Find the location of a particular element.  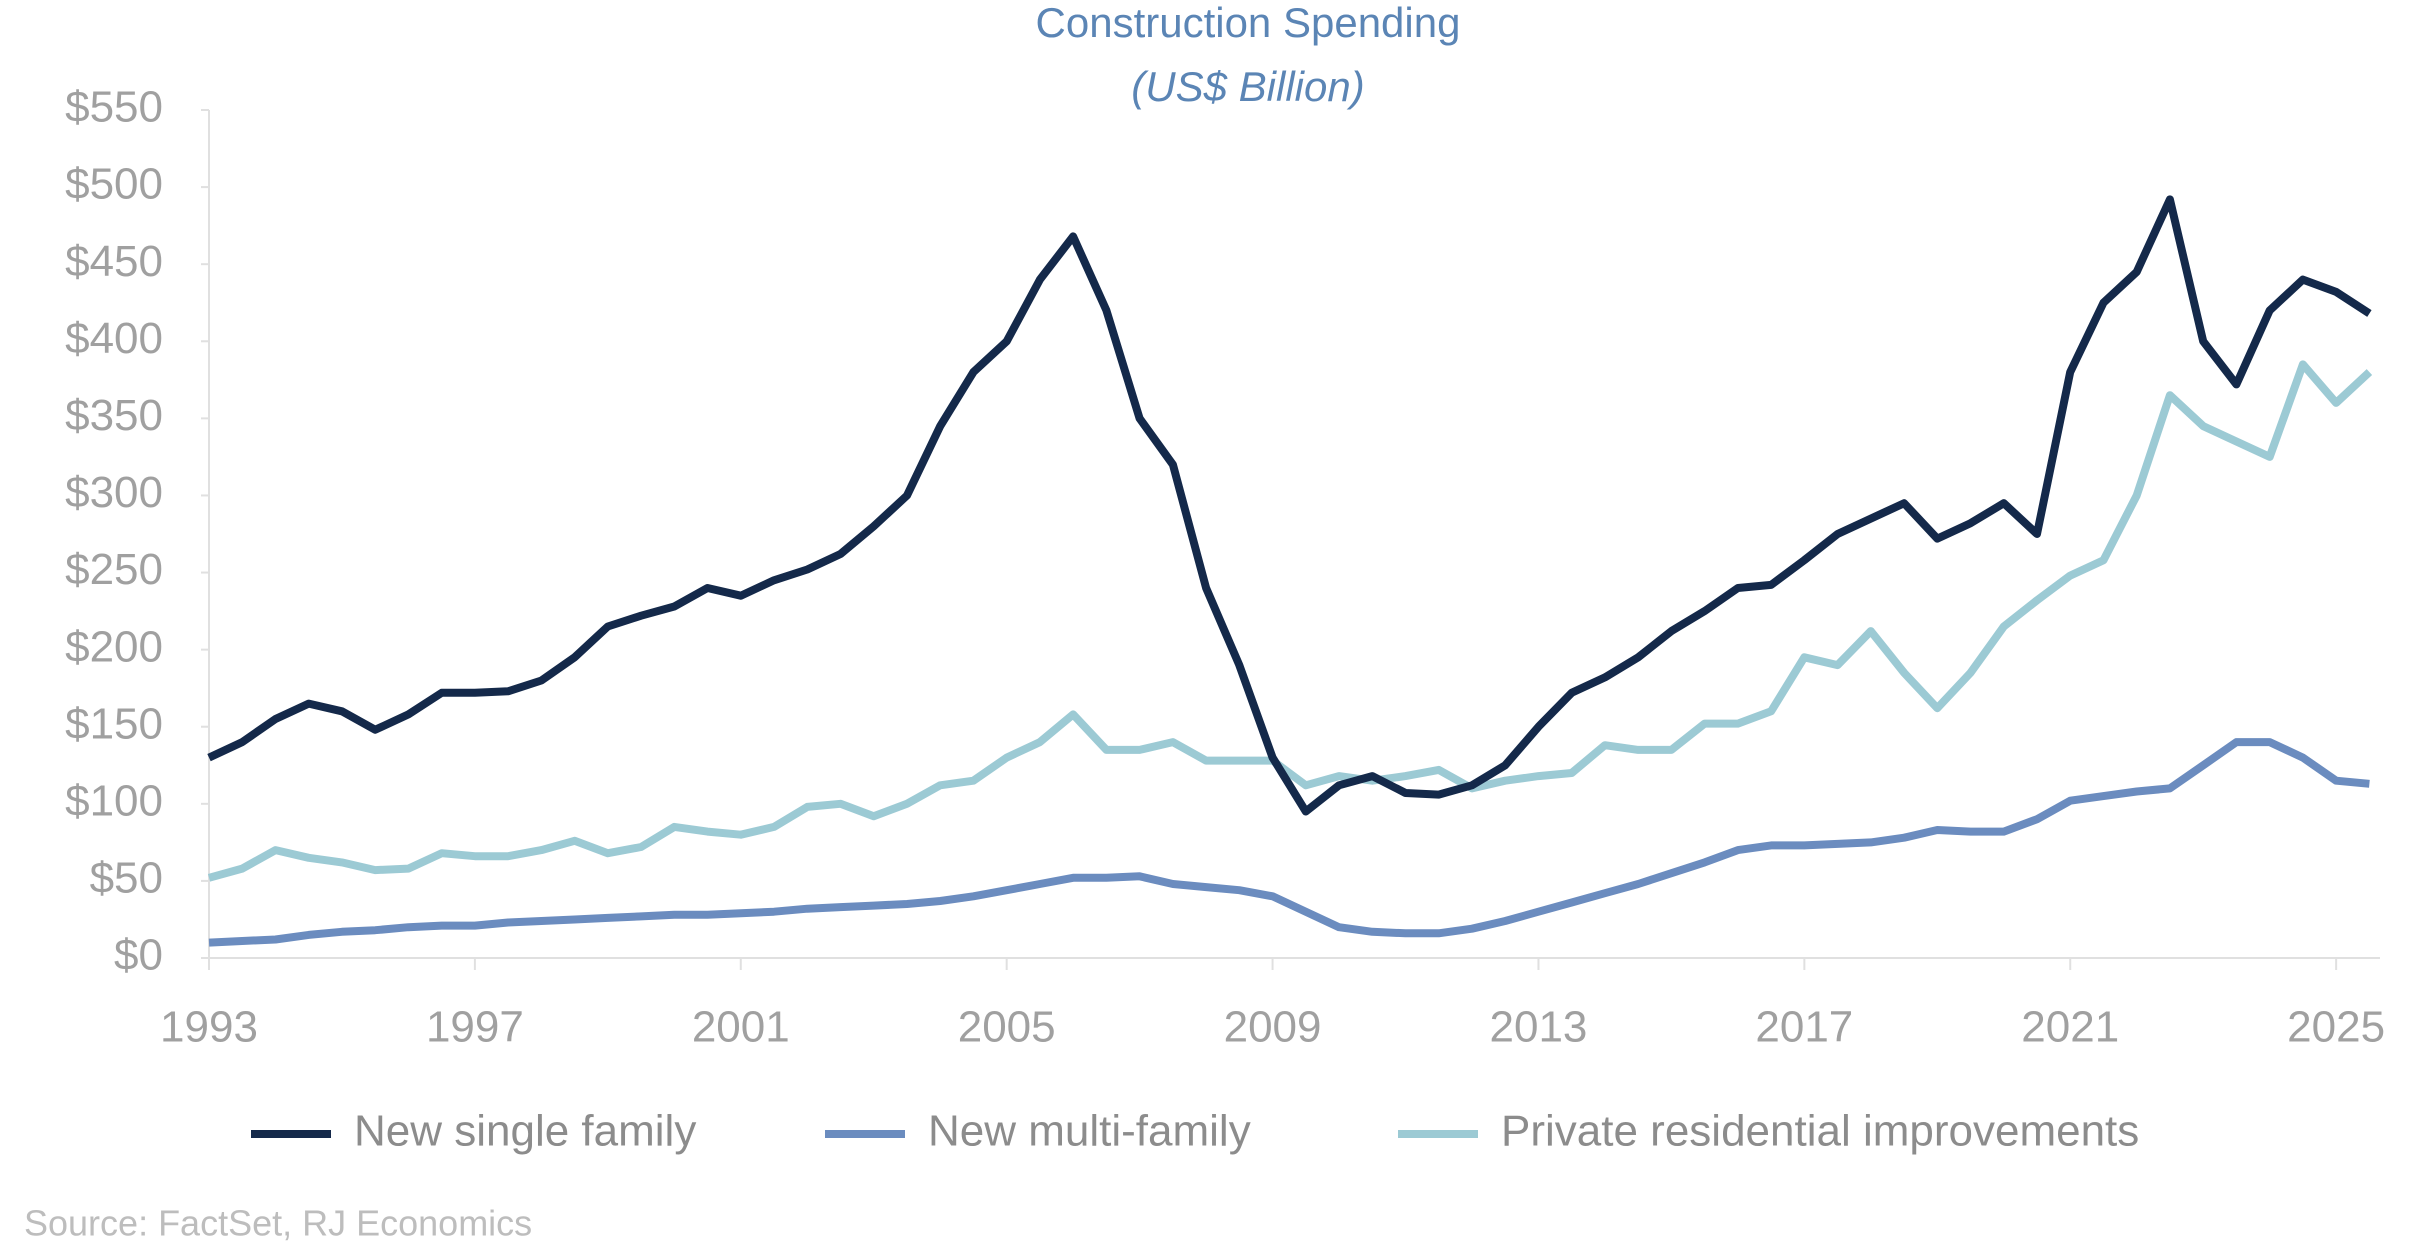

source-note: Source: FactSet, RJ Economics is located at coordinates (278, 1223).